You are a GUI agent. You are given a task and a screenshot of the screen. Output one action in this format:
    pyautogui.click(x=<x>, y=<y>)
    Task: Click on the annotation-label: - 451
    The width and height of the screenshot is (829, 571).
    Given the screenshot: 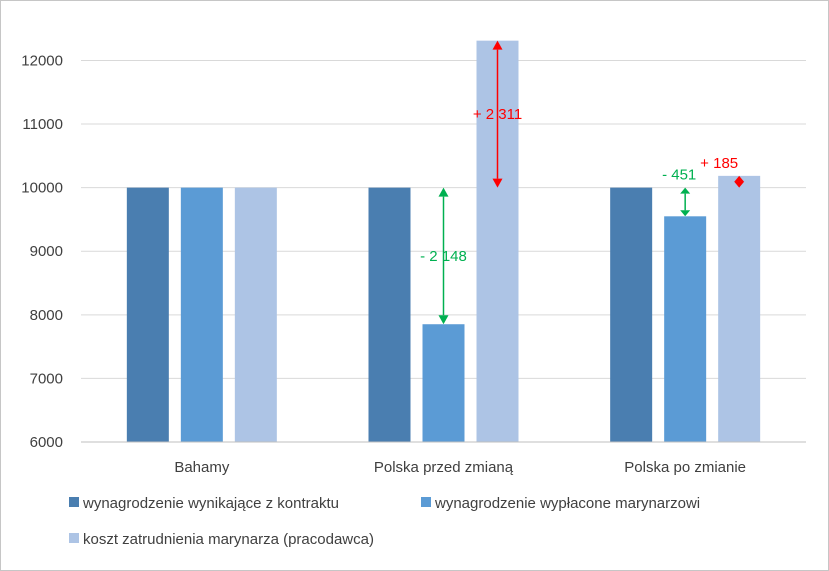 What is the action you would take?
    pyautogui.click(x=679, y=175)
    